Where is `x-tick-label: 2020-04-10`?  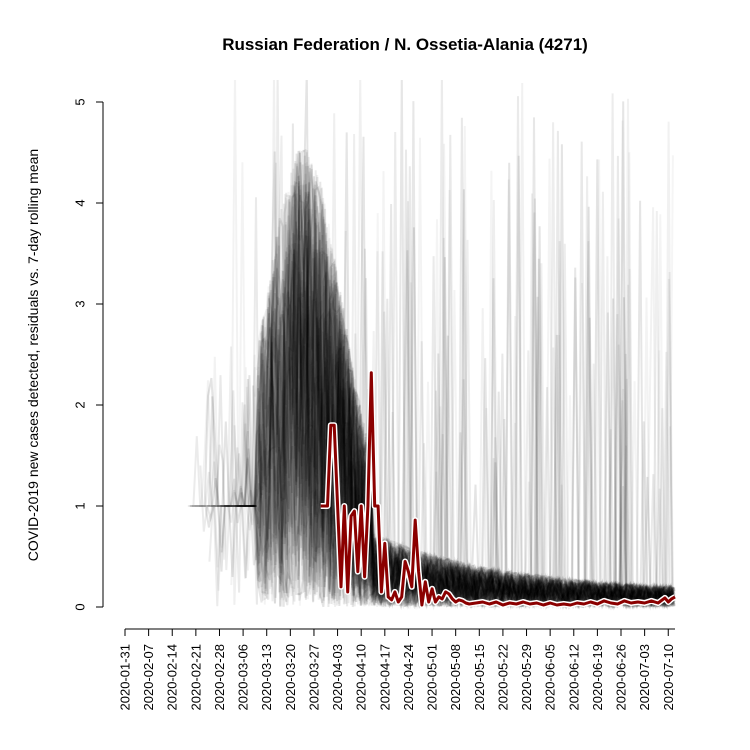
x-tick-label: 2020-04-10 is located at coordinates (361, 677).